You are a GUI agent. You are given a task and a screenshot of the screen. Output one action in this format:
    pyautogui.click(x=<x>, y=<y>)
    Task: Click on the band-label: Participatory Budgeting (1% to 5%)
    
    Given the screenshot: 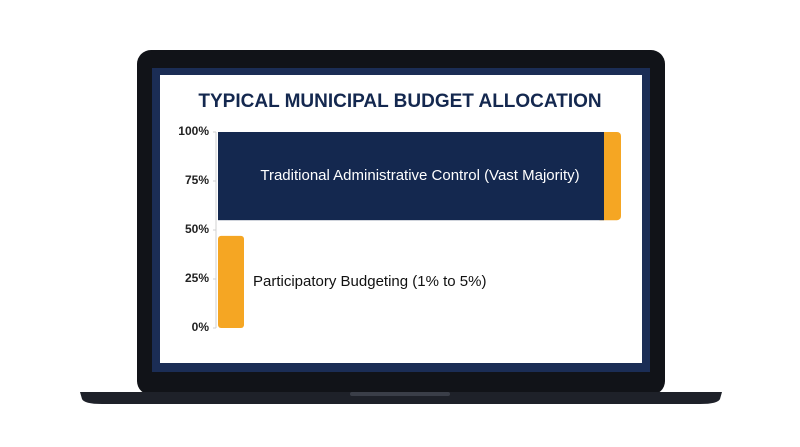 What is the action you would take?
    pyautogui.click(x=369, y=281)
    